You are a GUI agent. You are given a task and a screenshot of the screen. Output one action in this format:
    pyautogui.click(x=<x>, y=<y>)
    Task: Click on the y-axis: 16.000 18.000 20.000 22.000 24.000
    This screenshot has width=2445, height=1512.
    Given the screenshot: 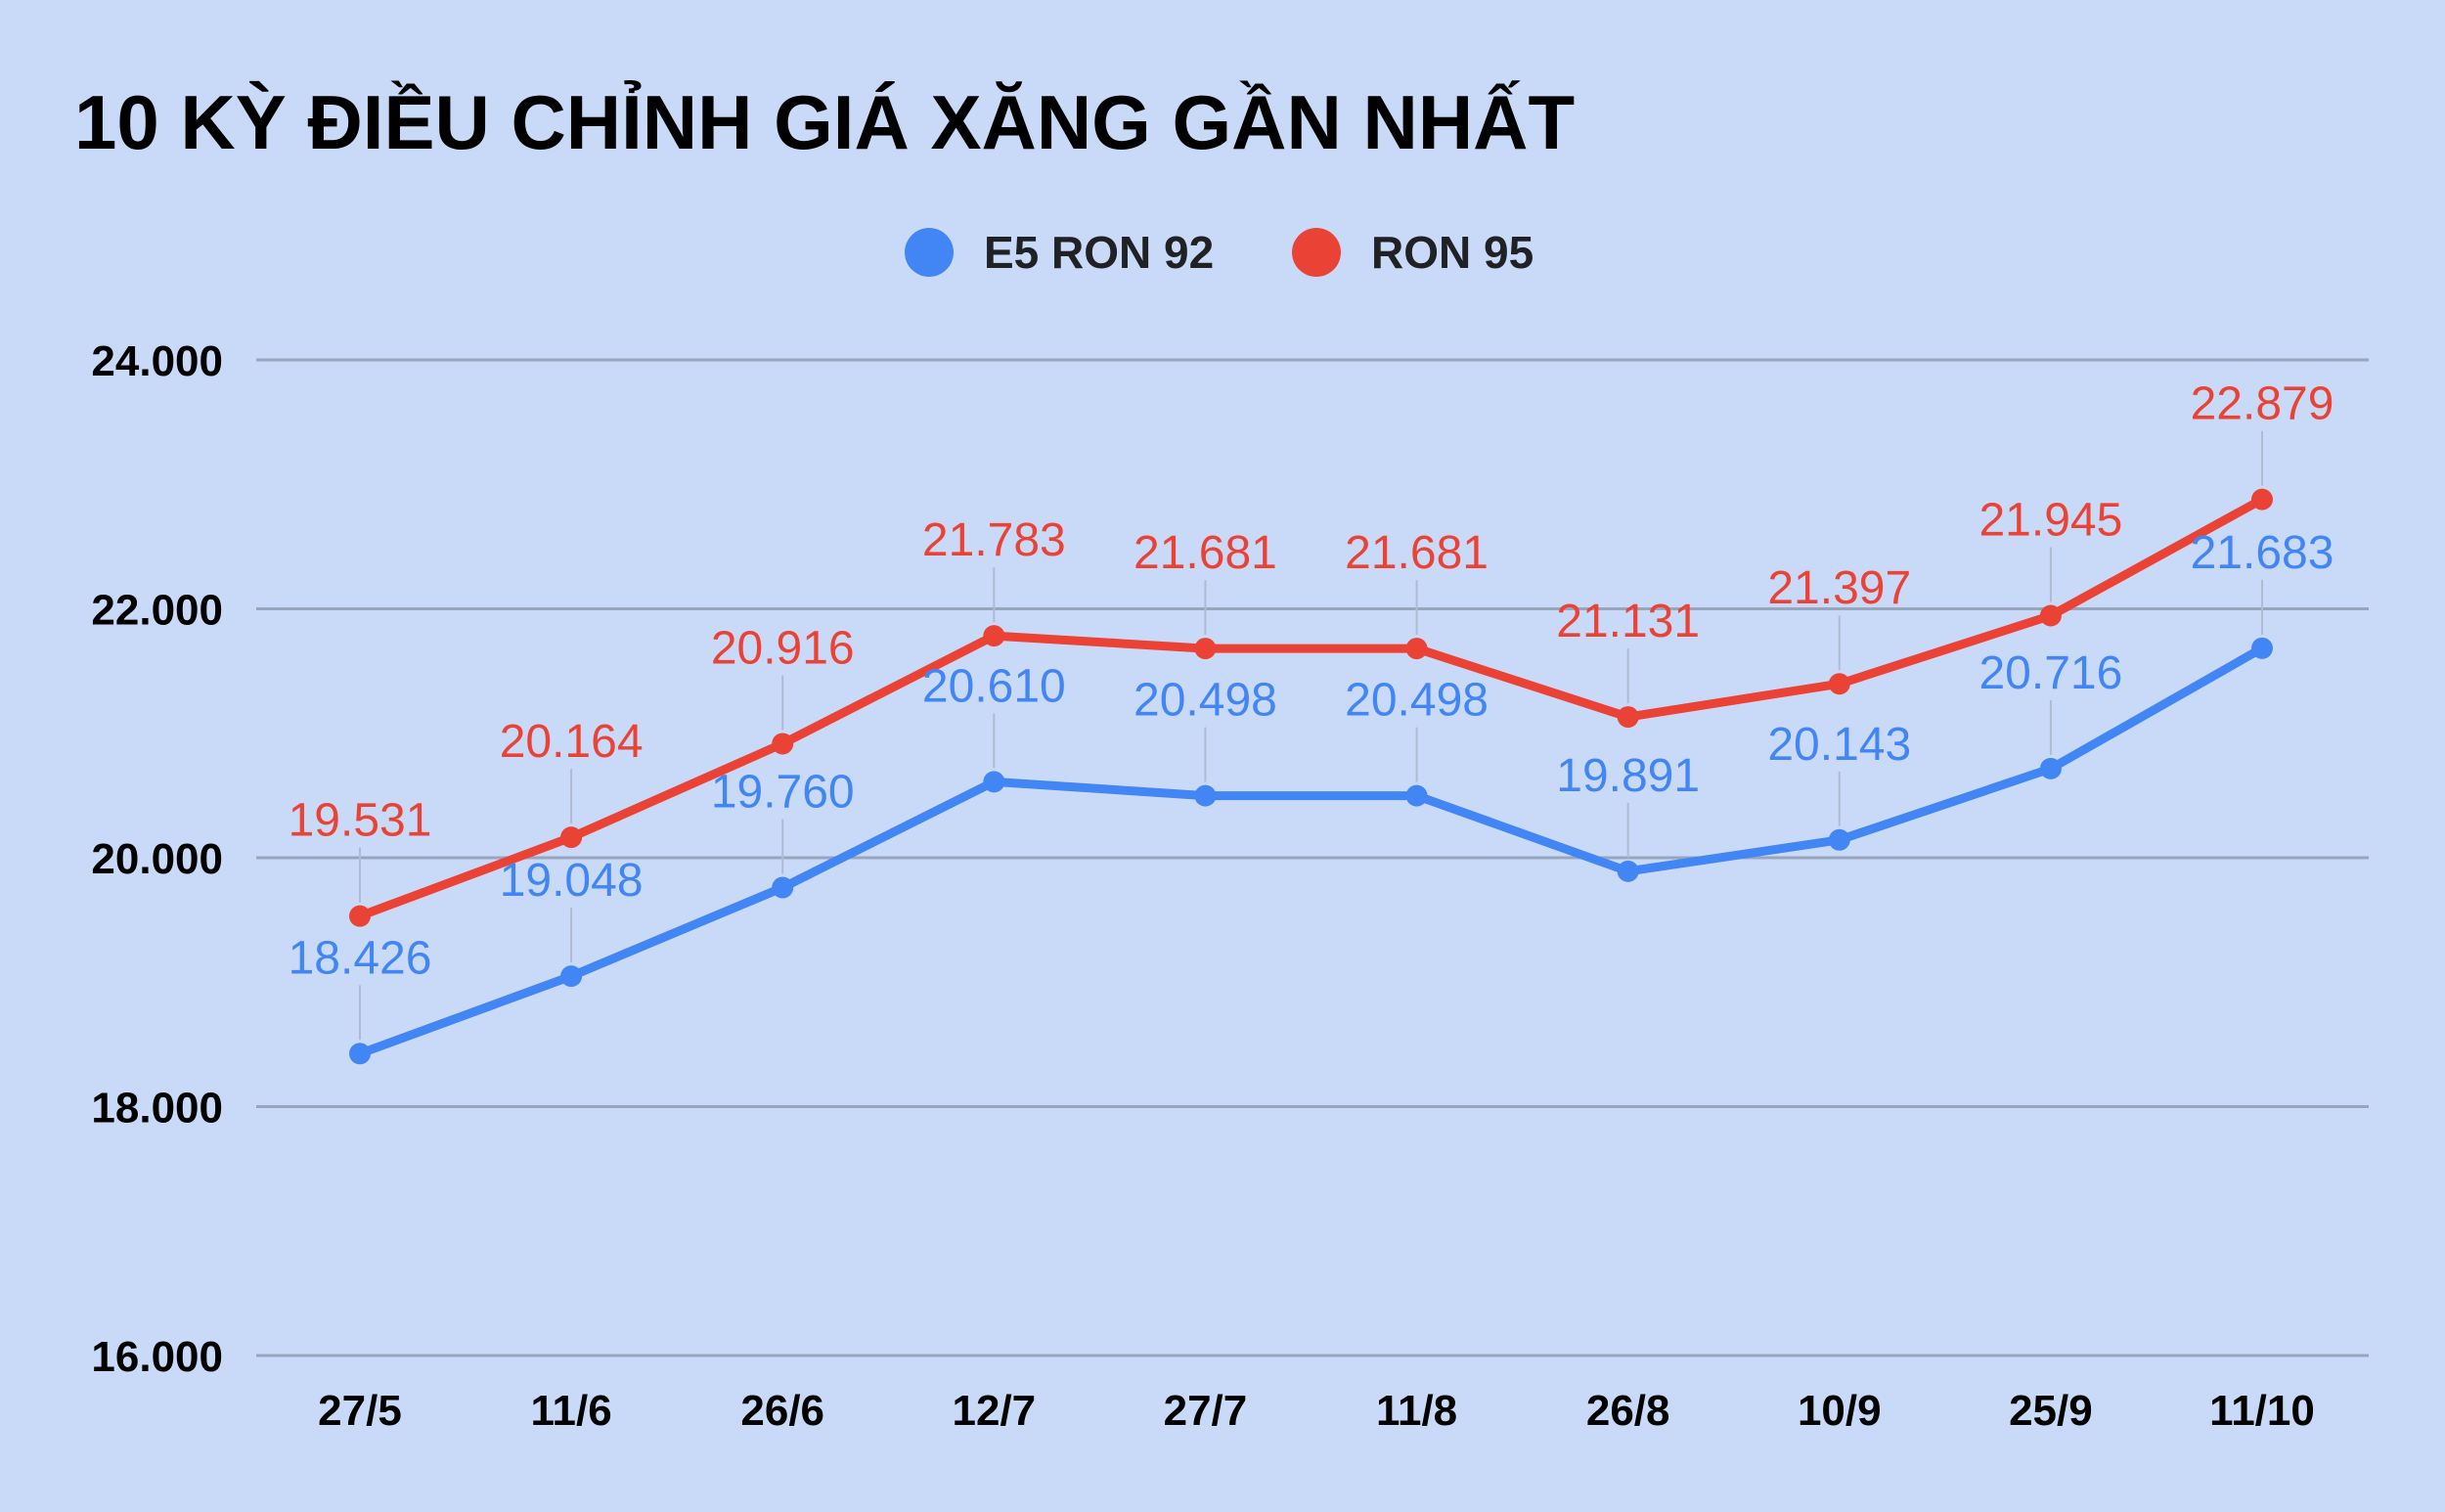 What is the action you would take?
    pyautogui.click(x=157, y=859)
    